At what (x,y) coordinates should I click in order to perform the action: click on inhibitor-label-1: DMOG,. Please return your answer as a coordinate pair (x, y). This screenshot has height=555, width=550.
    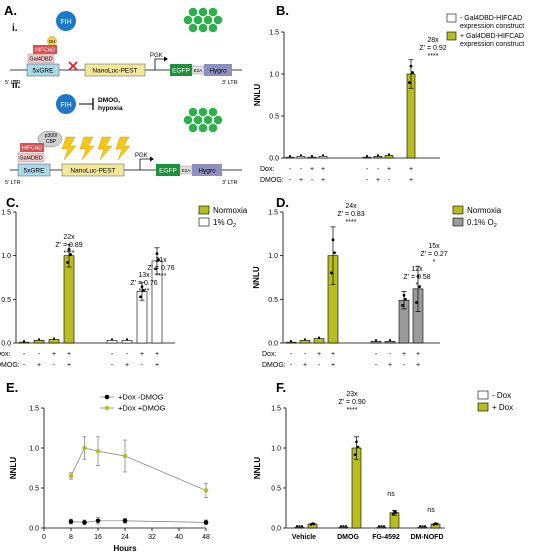
    Looking at the image, I should click on (109, 100).